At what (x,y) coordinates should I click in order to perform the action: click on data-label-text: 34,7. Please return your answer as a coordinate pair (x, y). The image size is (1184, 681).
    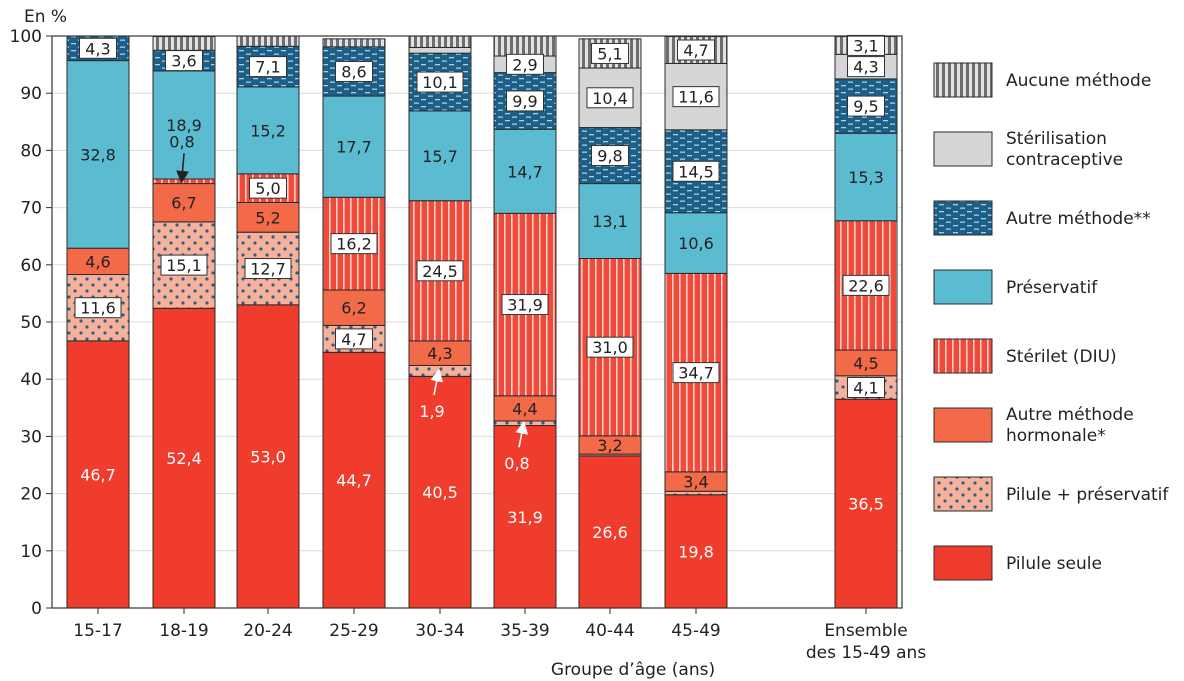
    Looking at the image, I should click on (696, 373).